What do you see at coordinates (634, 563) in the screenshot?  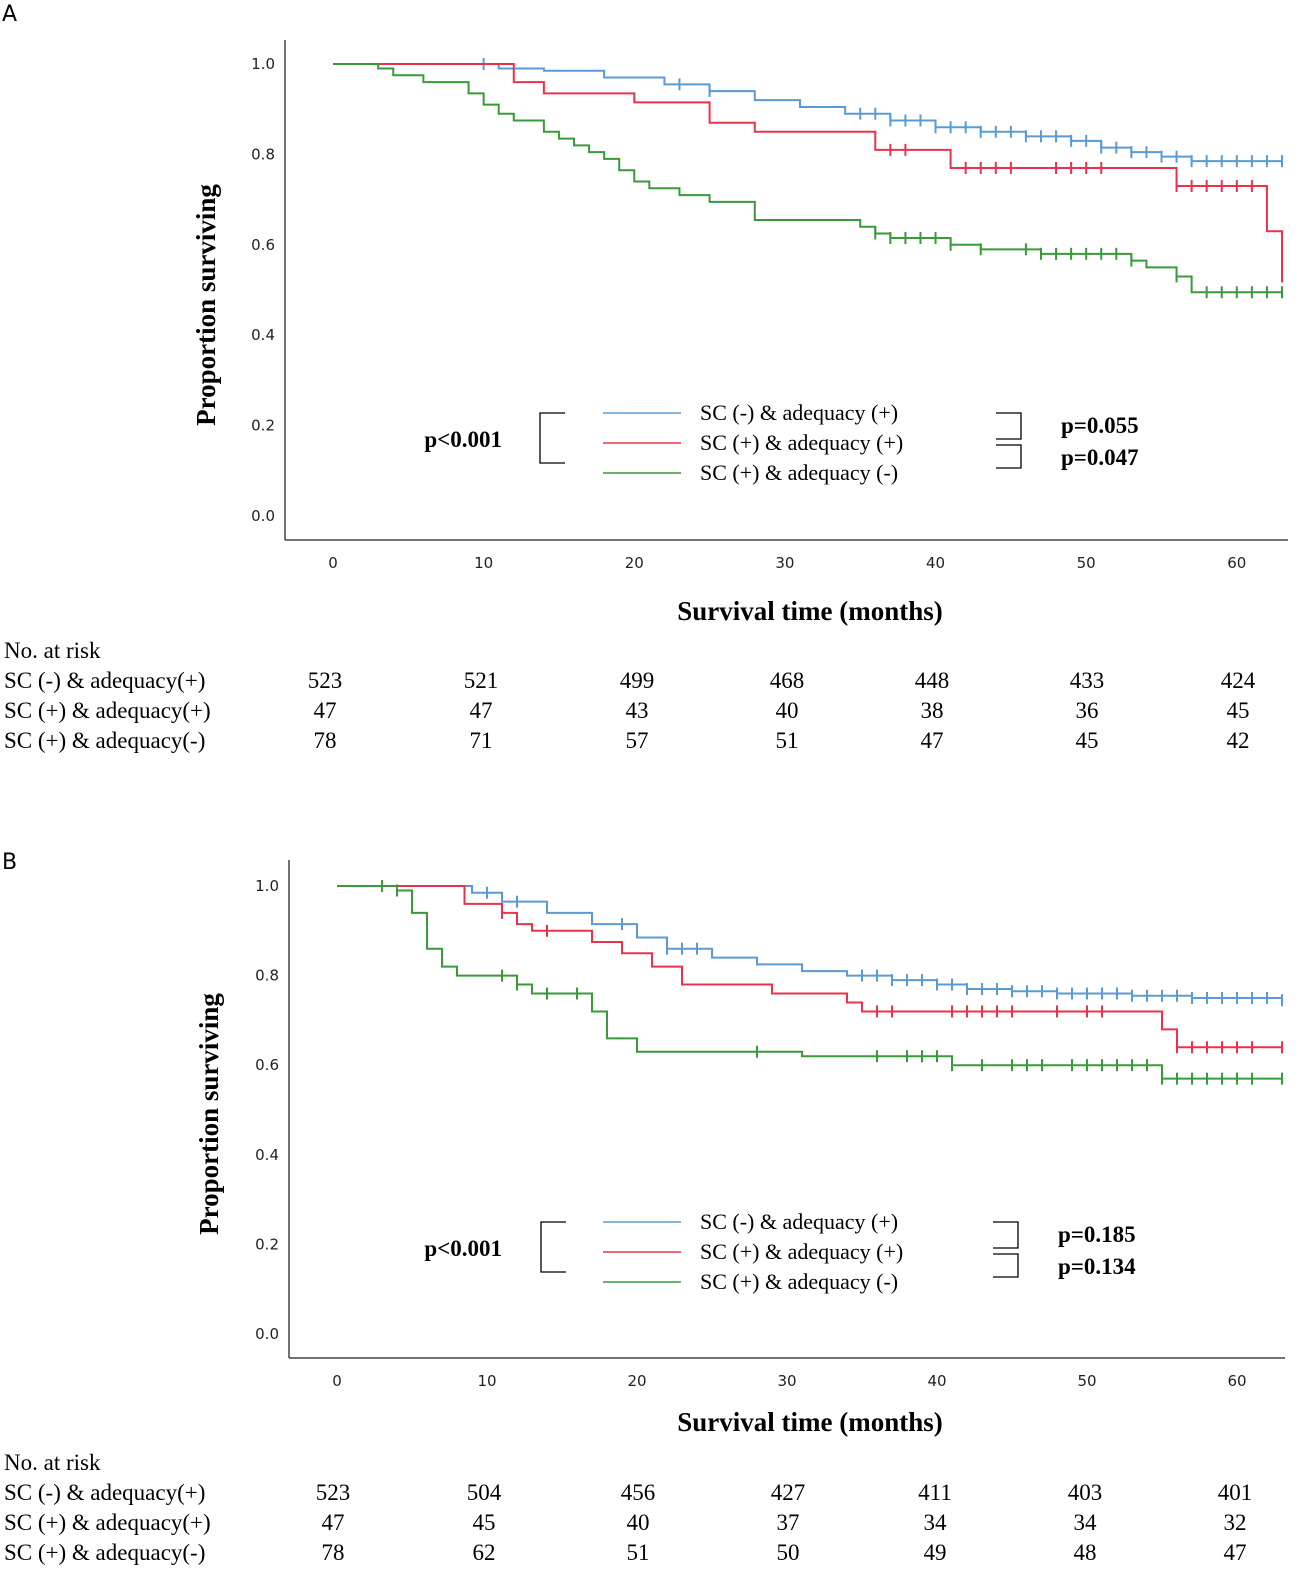 I see `x-tick-label: 20` at bounding box center [634, 563].